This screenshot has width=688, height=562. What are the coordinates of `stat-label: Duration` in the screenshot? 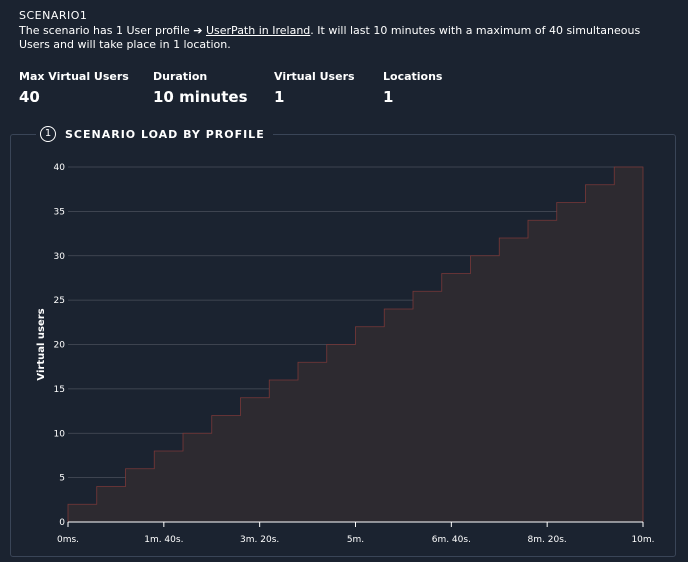 It's located at (180, 76).